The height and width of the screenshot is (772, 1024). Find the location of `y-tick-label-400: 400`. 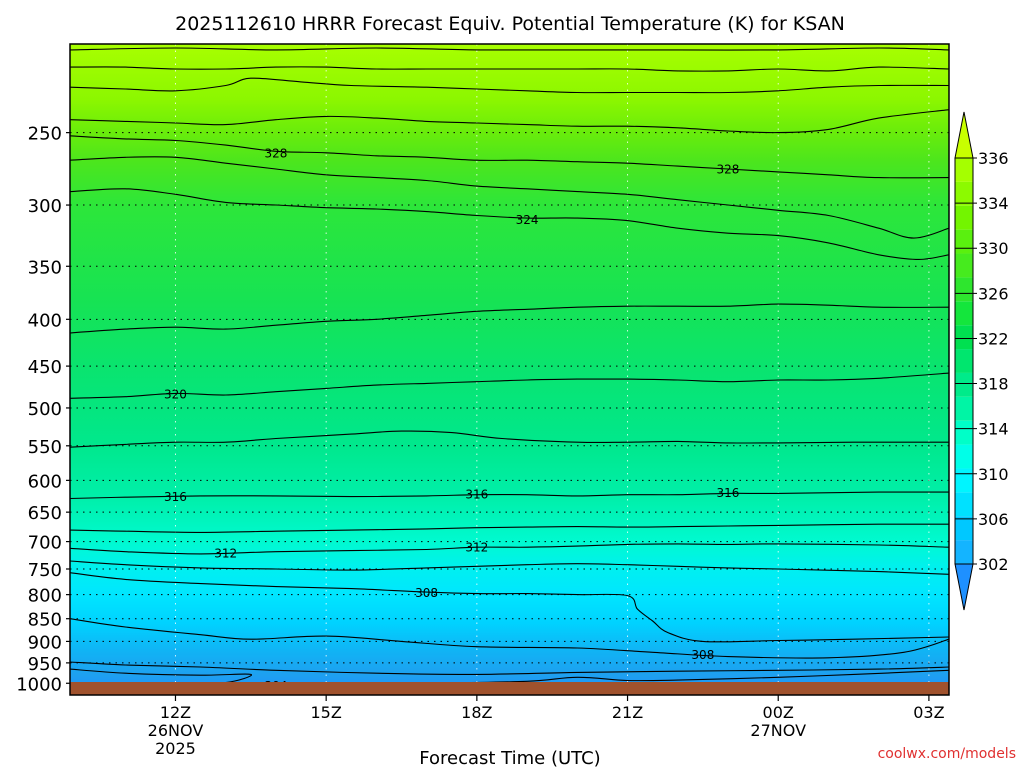

y-tick-label-400: 400 is located at coordinates (45, 320).